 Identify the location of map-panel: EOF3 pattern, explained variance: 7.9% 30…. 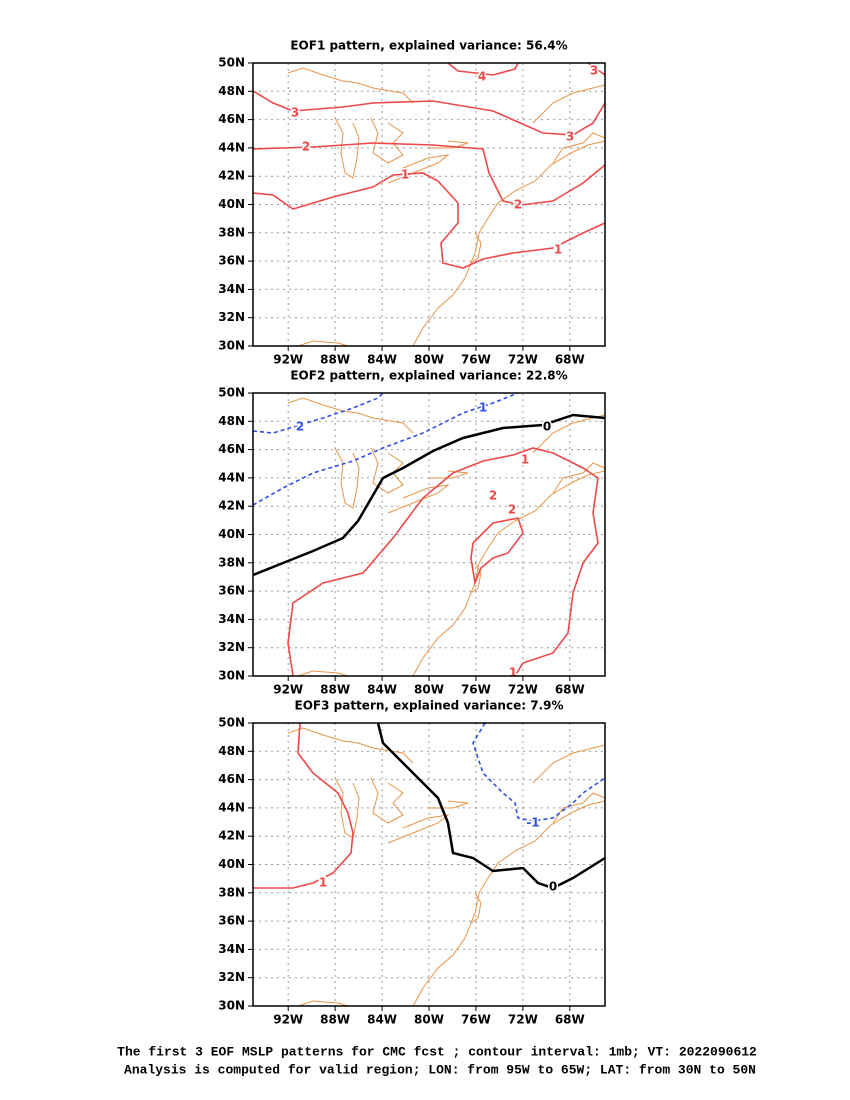
(412, 863).